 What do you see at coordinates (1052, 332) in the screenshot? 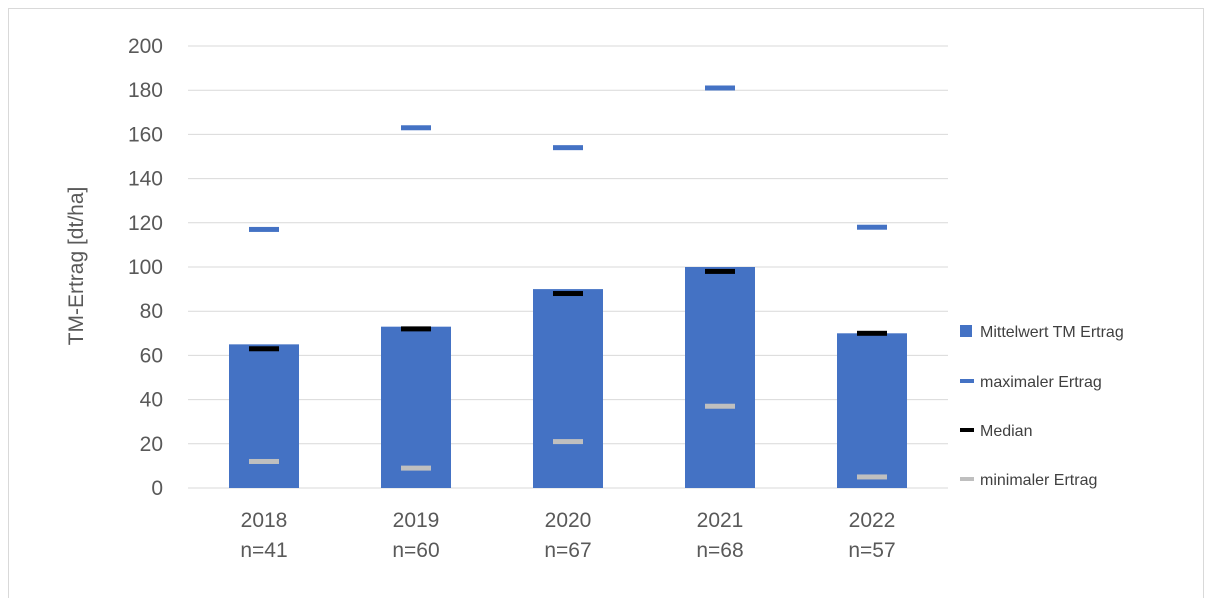
I see `legend-label: Mittelwert TM Ertrag` at bounding box center [1052, 332].